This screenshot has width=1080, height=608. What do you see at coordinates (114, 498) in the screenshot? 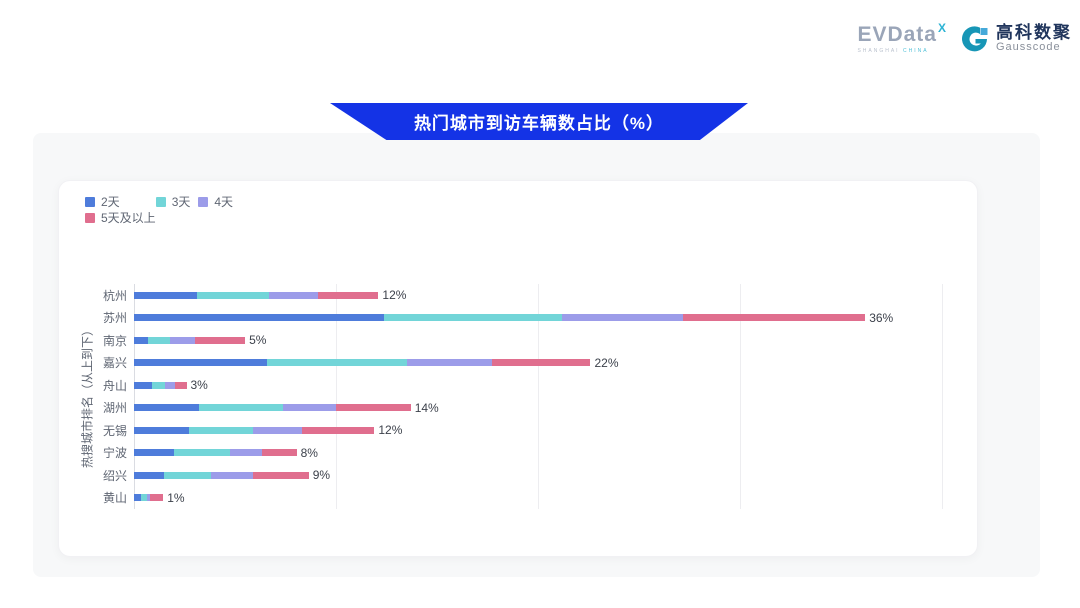
I see `y-tick-label: 黄山` at bounding box center [114, 498].